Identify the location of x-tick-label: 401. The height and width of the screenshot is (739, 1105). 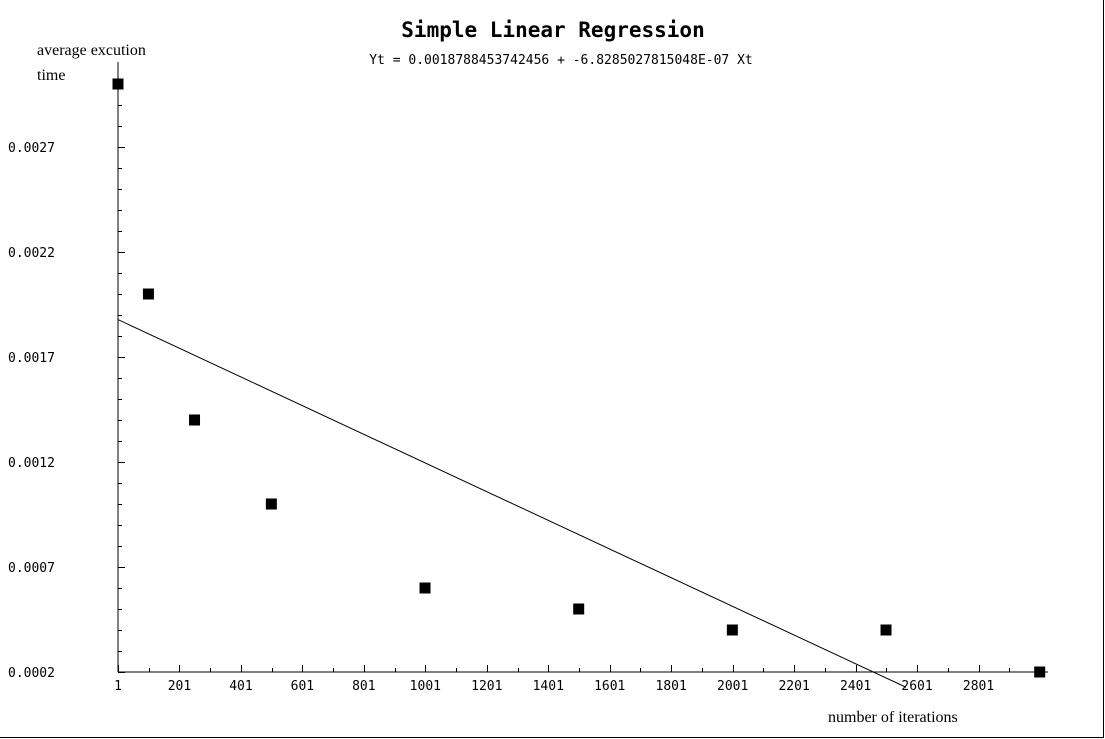
(240, 686).